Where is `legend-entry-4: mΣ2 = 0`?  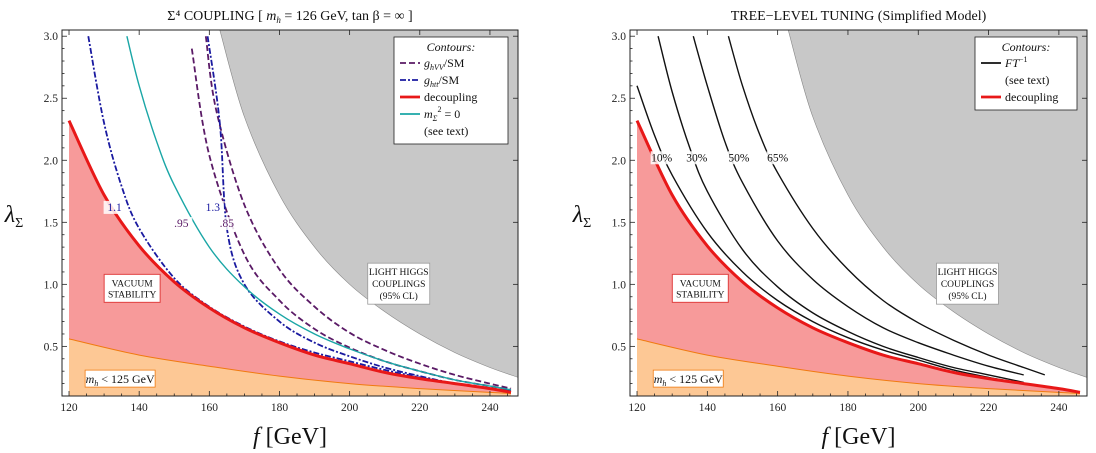
legend-entry-4: mΣ2 = 0 is located at coordinates (442, 114).